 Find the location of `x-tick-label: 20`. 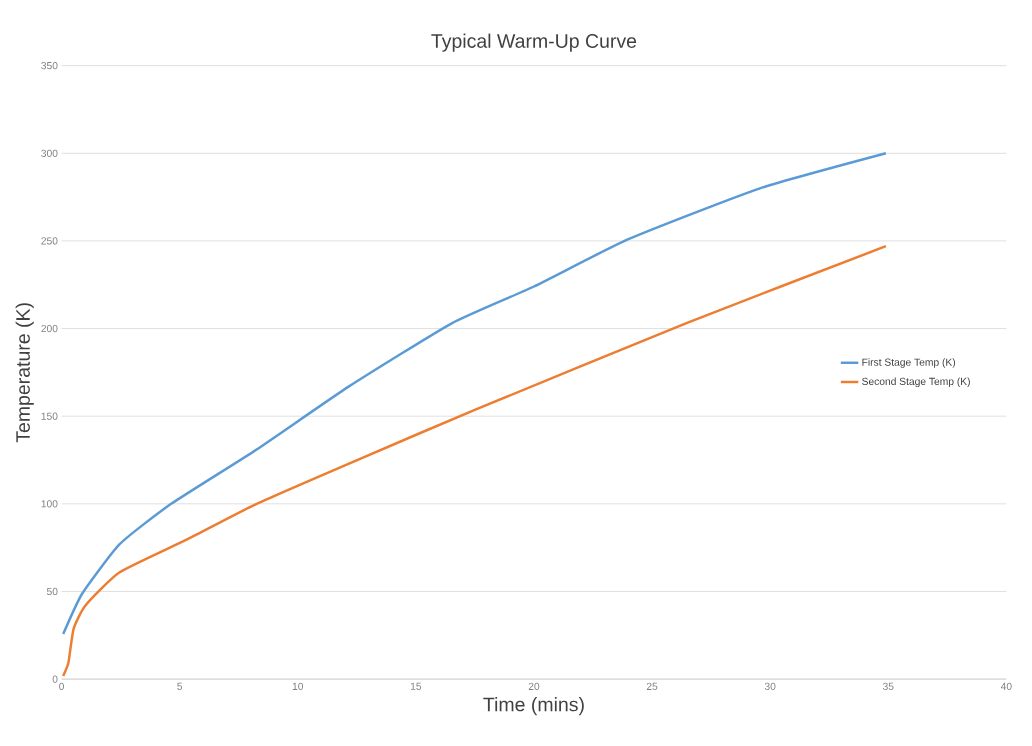

x-tick-label: 20 is located at coordinates (534, 686).